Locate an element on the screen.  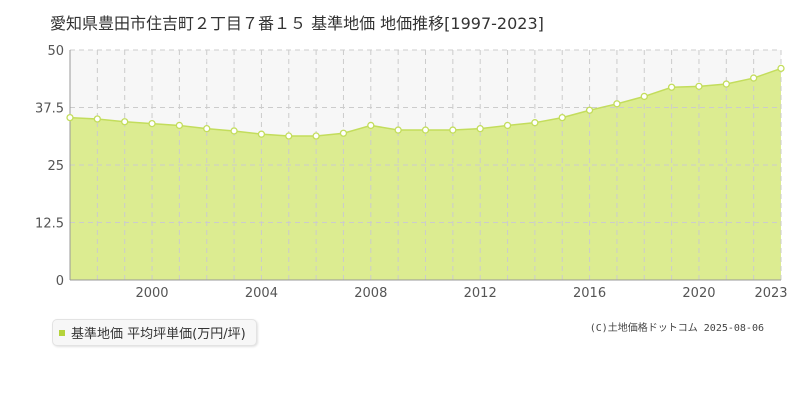
chart-title: 愛知県豊田市住吉町２丁目７番１５ 基準地価 地価推移[1997-2023] is located at coordinates (297, 23).